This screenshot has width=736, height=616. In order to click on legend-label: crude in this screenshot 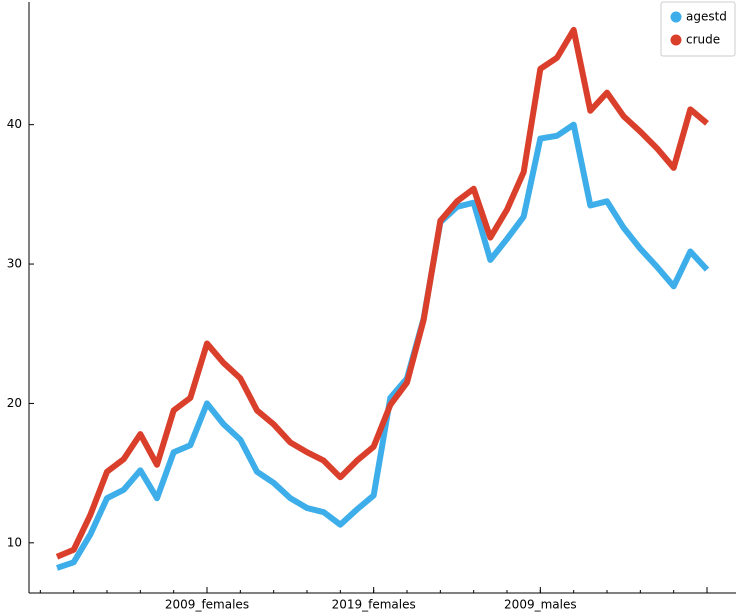, I will do `click(703, 40)`.